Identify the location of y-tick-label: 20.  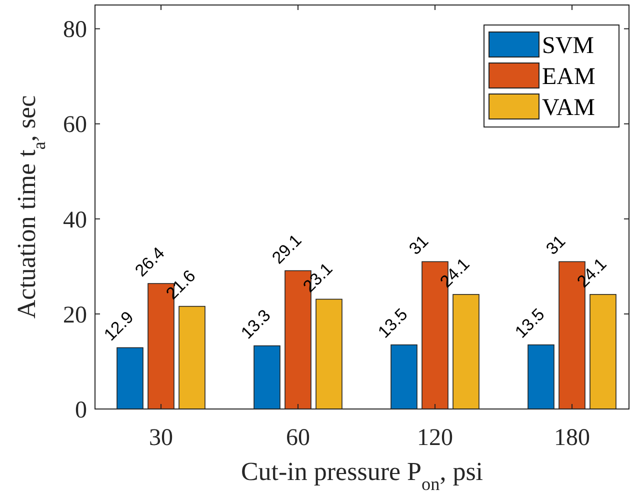
(75, 315).